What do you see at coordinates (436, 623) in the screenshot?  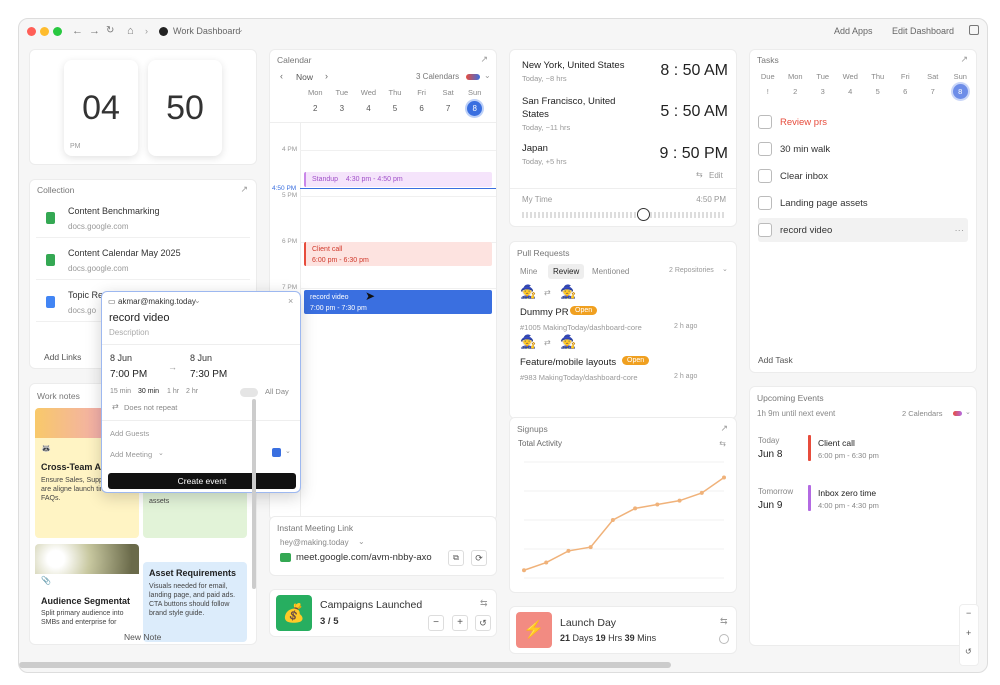 I see `decrement-button: −` at bounding box center [436, 623].